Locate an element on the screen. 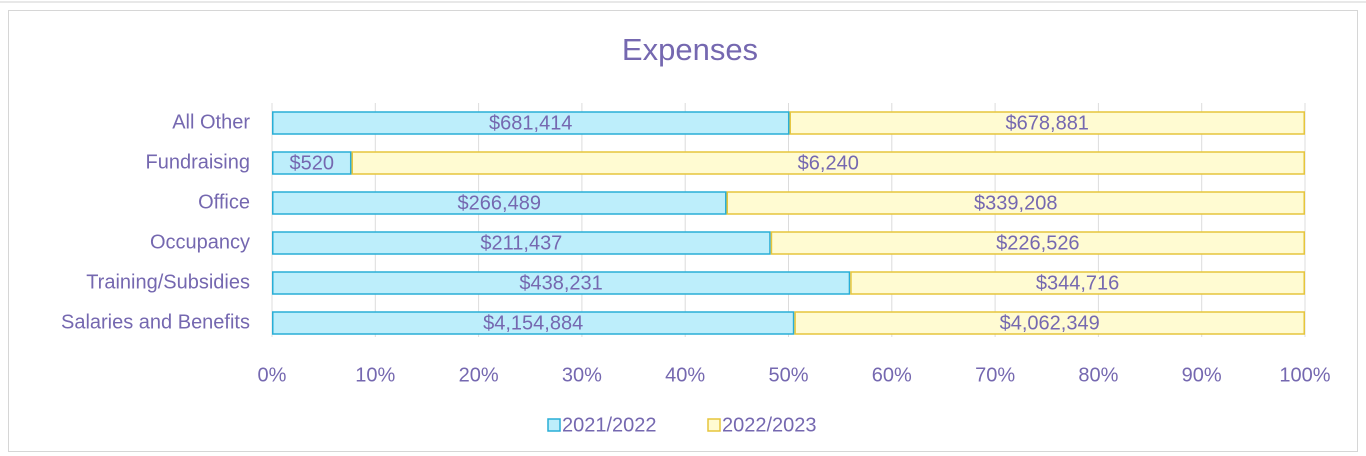  data-label: $339,208 is located at coordinates (1015, 203).